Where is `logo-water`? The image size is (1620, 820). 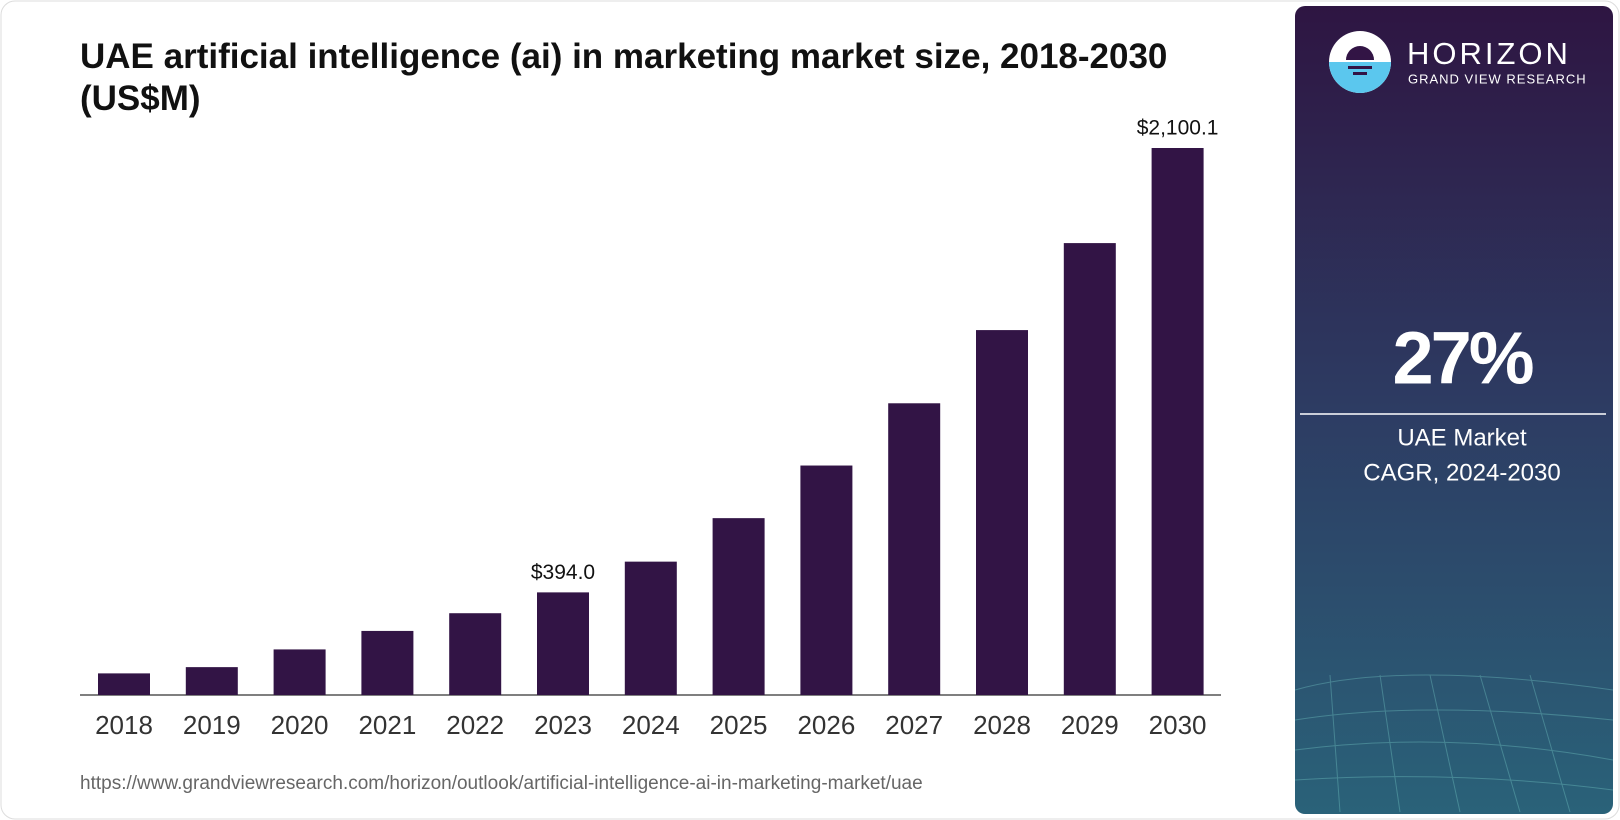 logo-water is located at coordinates (1360, 77).